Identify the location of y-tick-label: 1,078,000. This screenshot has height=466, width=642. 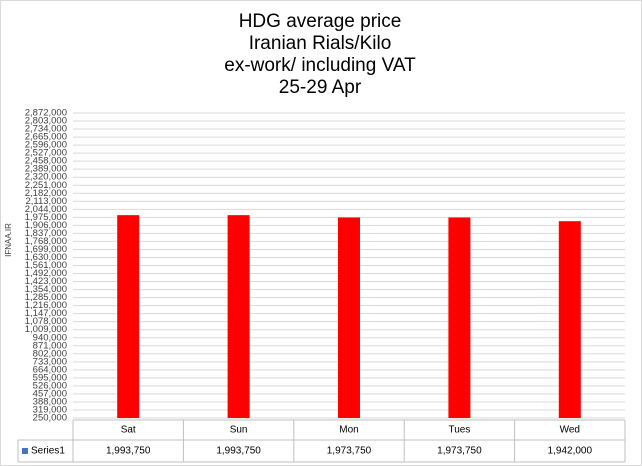
(46, 321).